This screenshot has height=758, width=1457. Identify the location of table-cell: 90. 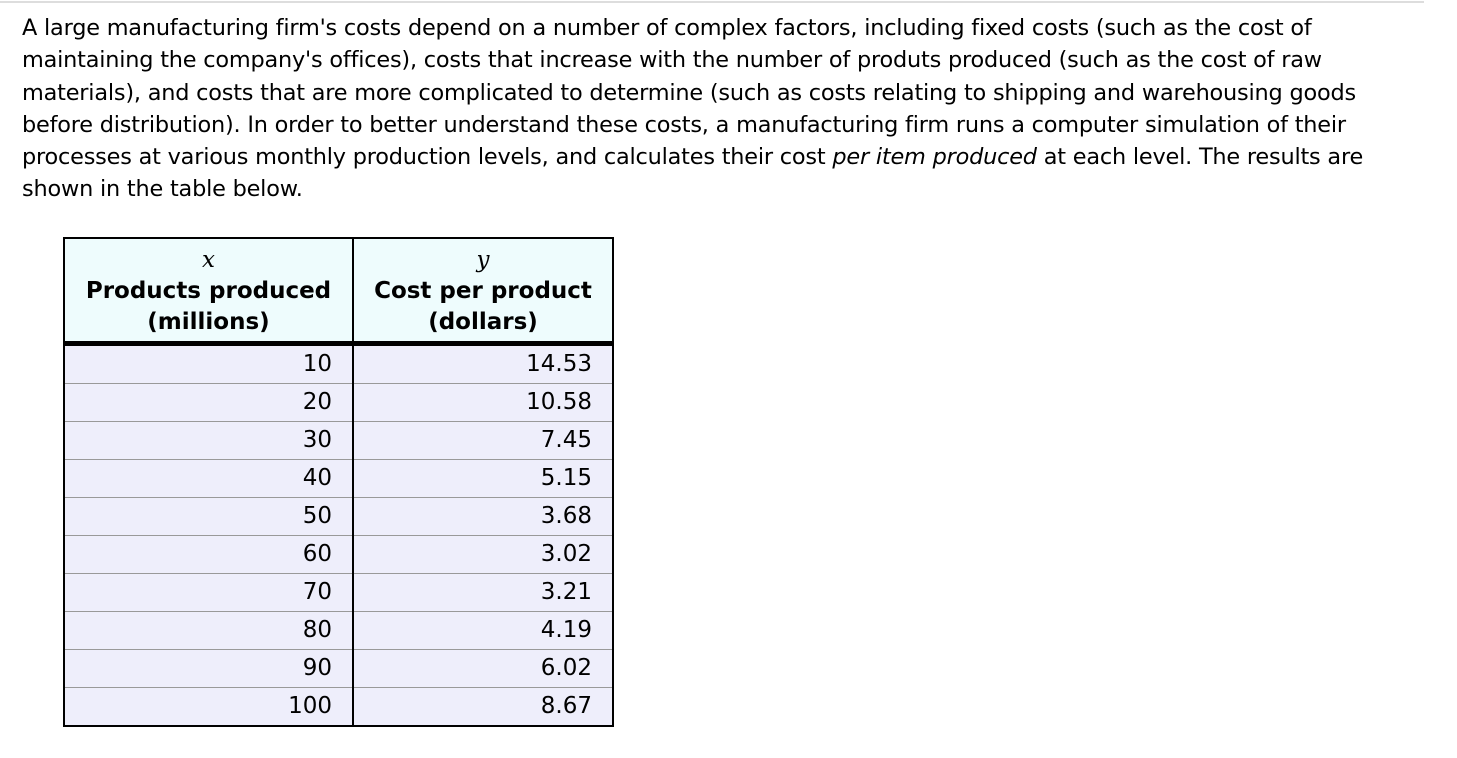
(208, 668).